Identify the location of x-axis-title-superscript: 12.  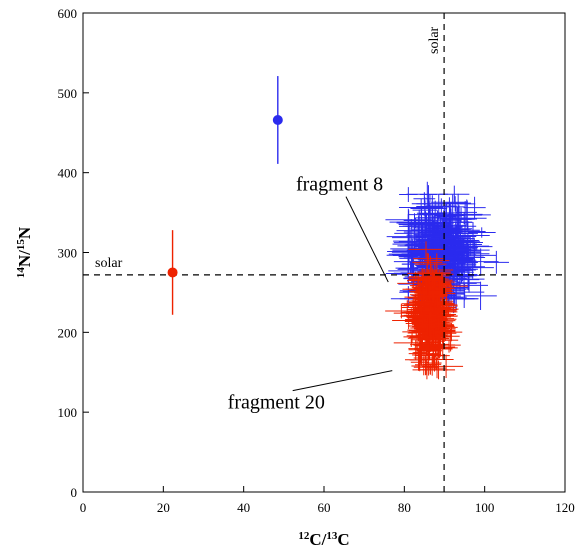
(304, 536).